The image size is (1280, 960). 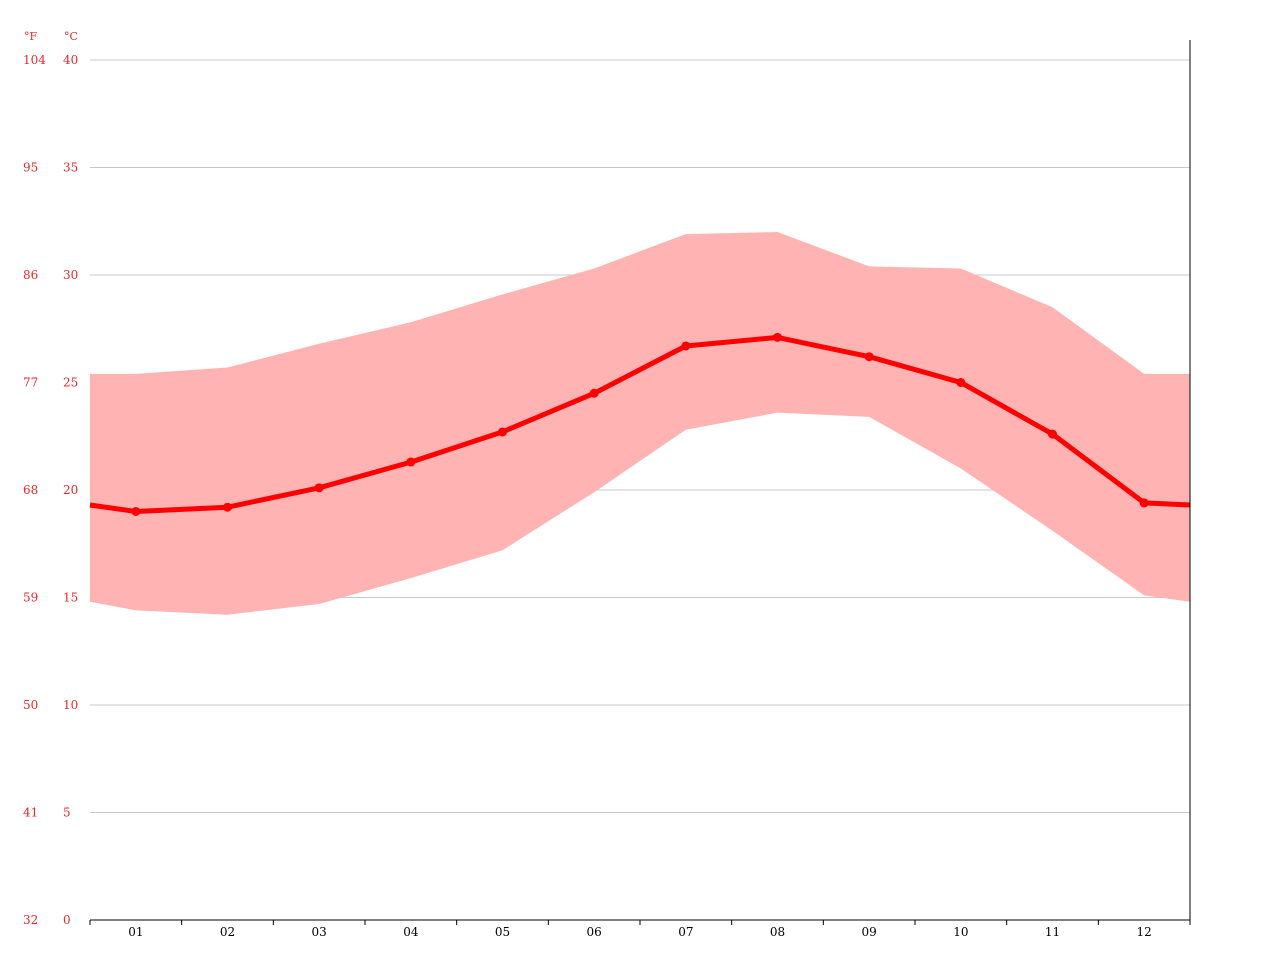 I want to click on month-tick-label: 07, so click(x=685, y=932).